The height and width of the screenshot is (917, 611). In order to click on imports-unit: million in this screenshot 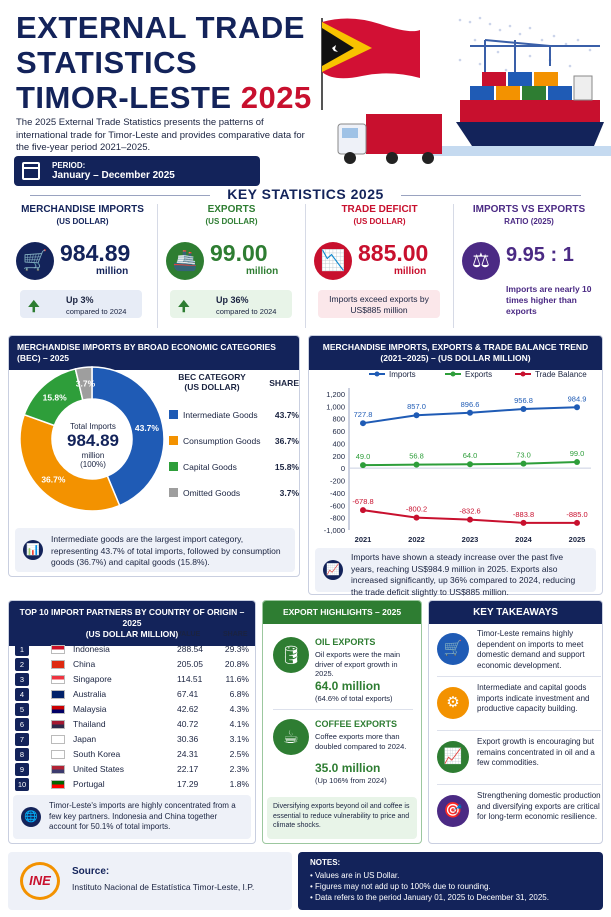, I will do `click(112, 271)`.